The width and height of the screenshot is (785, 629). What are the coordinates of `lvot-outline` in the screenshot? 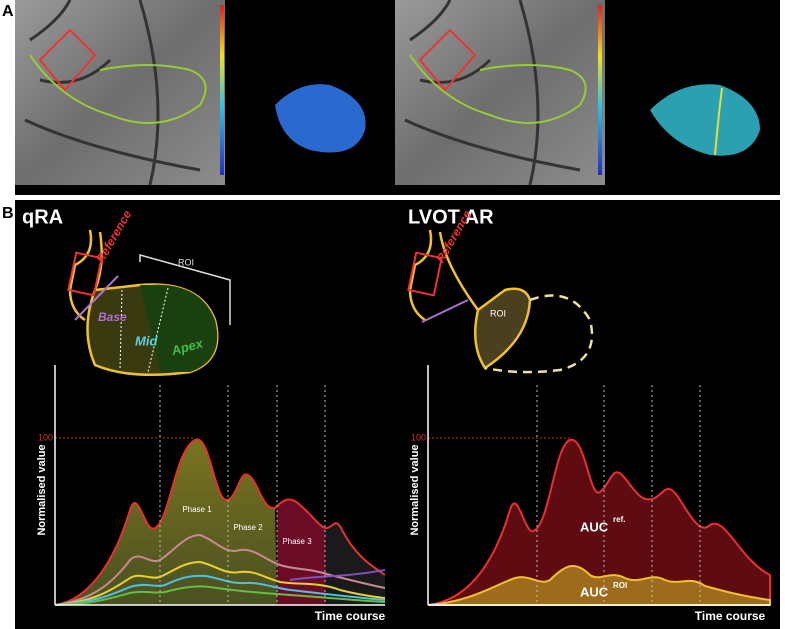 It's located at (539, 334).